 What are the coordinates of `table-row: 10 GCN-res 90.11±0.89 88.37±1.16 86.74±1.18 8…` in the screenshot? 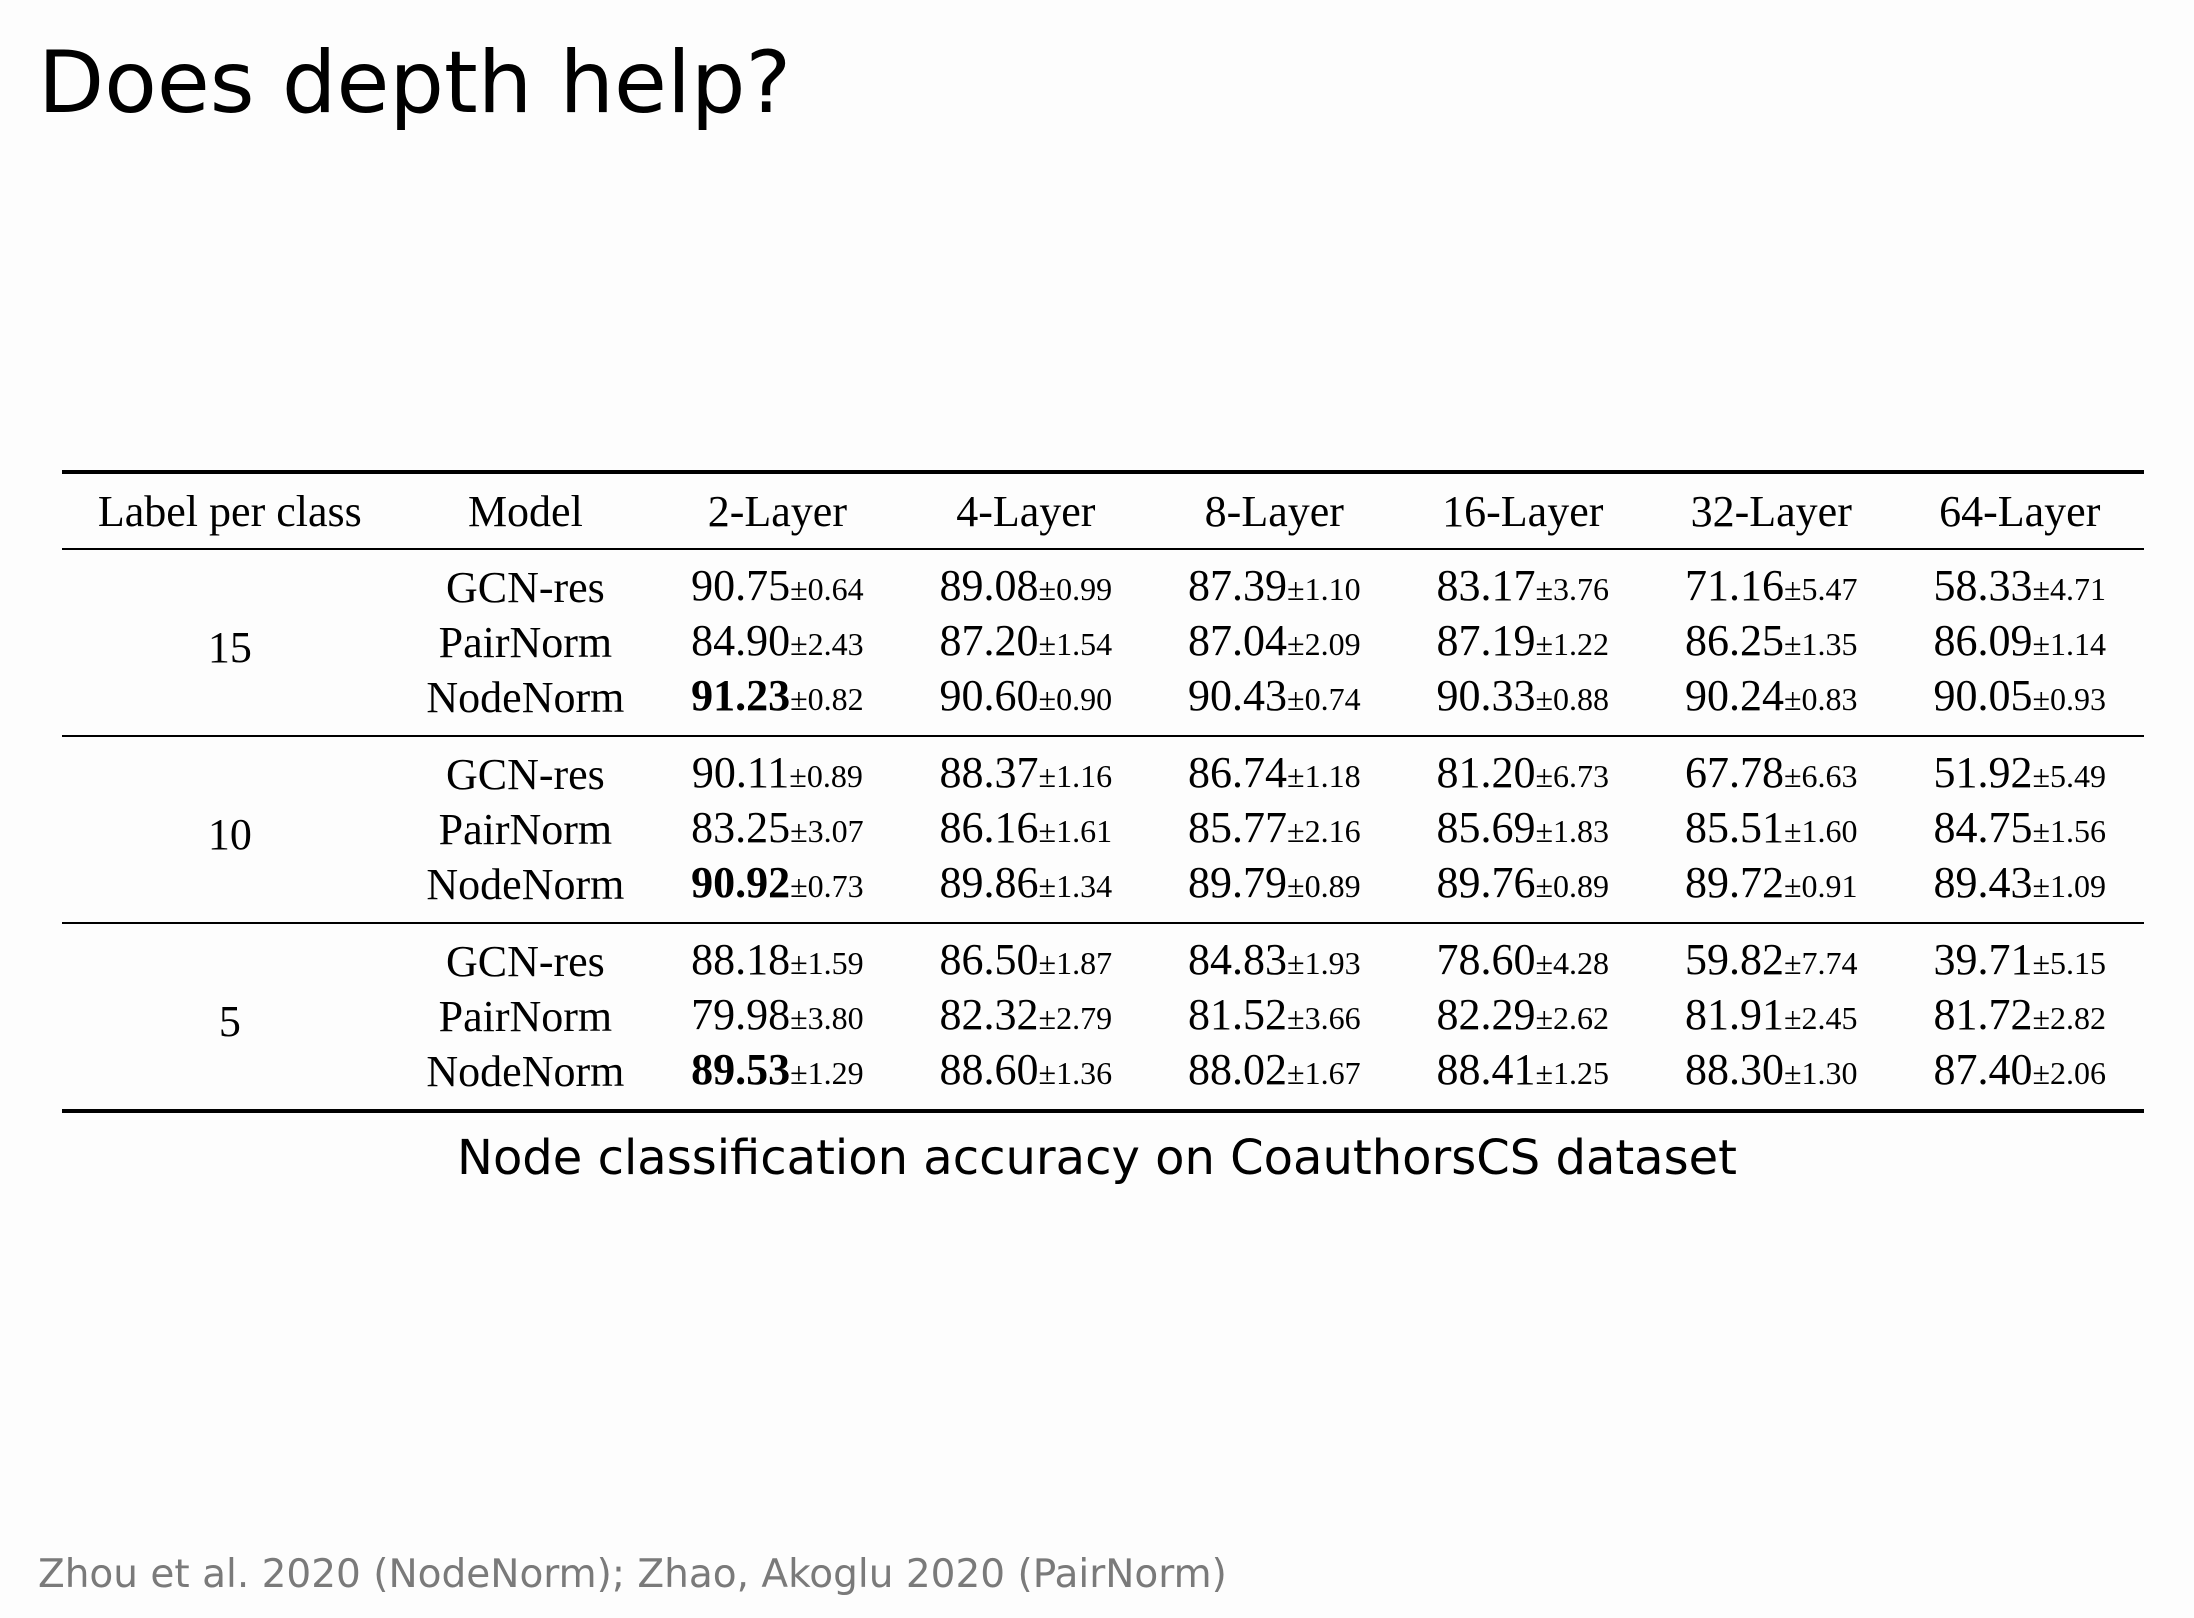 It's located at (1103, 797).